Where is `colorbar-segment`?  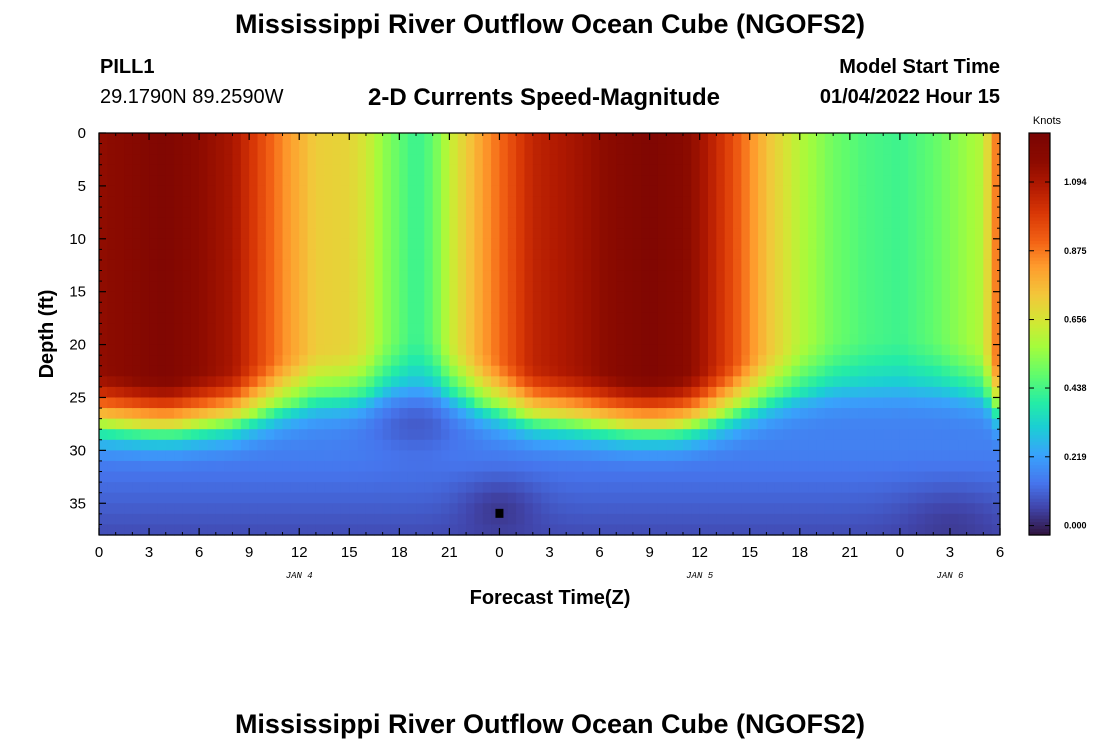
colorbar-segment is located at coordinates (1039, 409).